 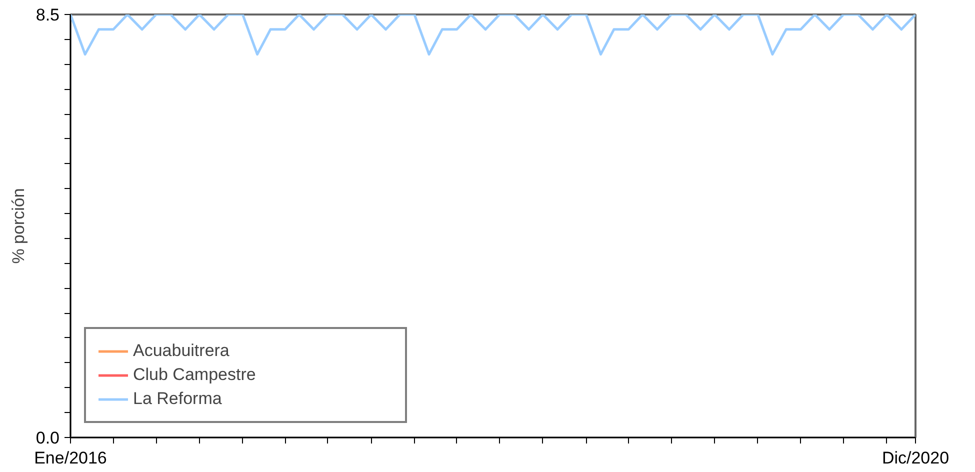 What do you see at coordinates (181, 351) in the screenshot?
I see `legend-label: Acuabuitrera` at bounding box center [181, 351].